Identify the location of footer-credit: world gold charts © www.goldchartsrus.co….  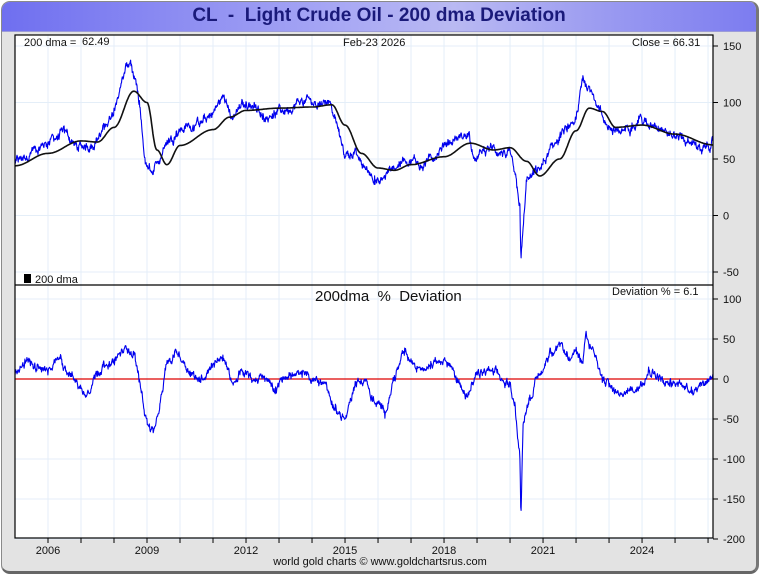
(380, 562).